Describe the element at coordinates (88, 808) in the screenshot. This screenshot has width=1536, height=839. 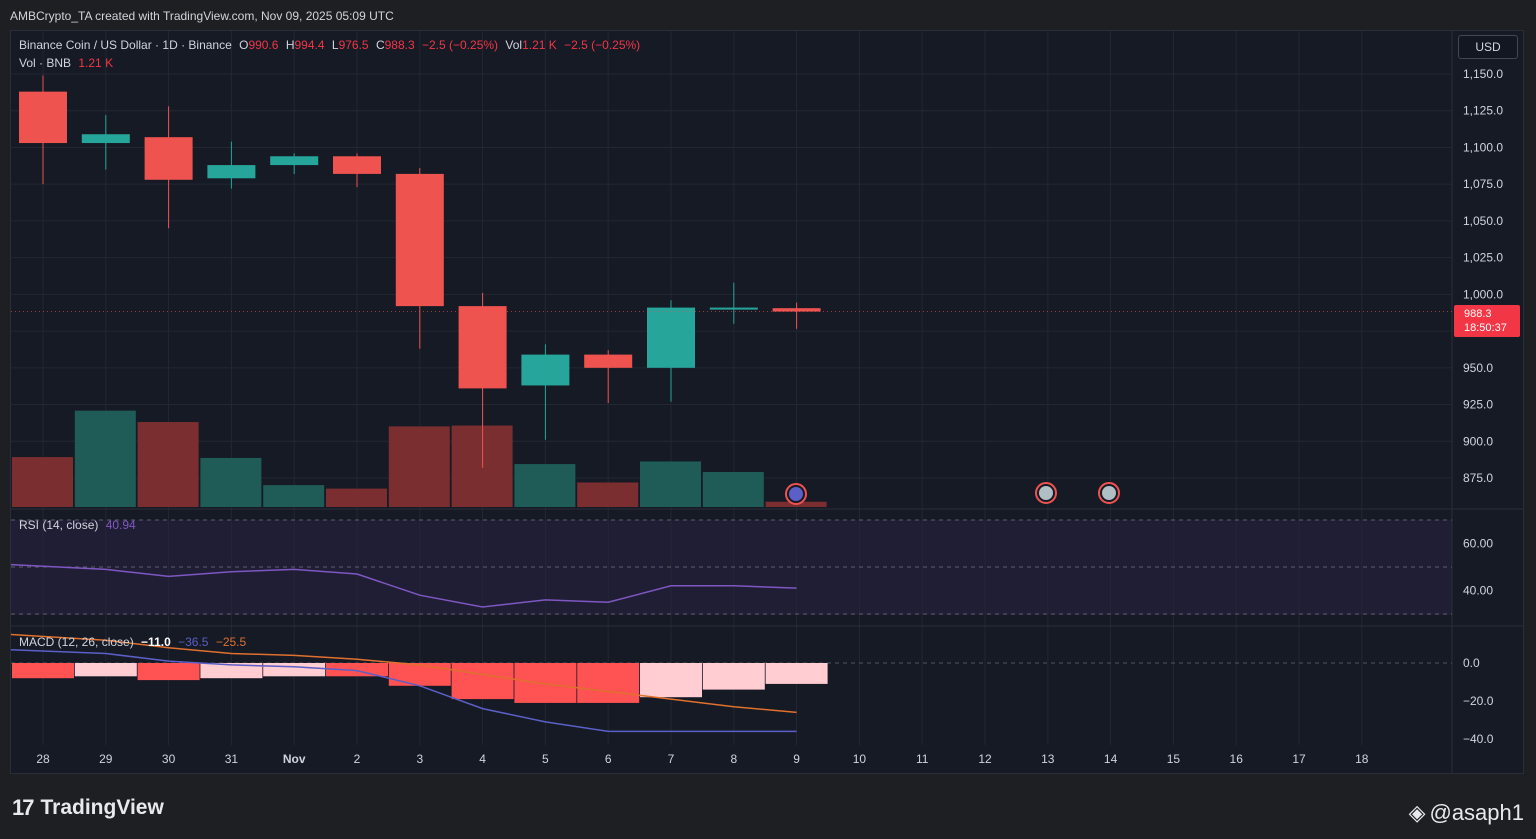
I see `tradingview-logo: 17 TradingView` at that location.